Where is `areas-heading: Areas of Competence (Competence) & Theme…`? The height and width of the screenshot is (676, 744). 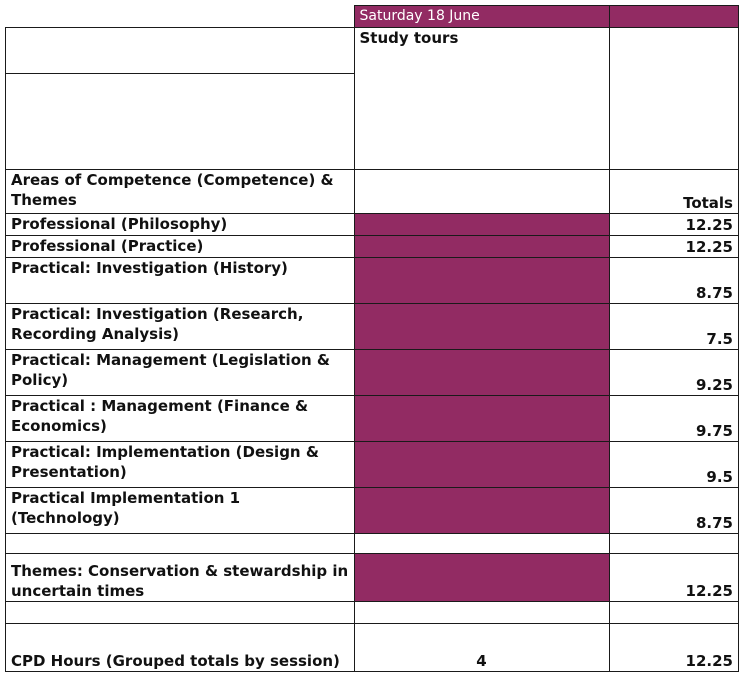 areas-heading: Areas of Competence (Competence) & Theme… is located at coordinates (180, 191).